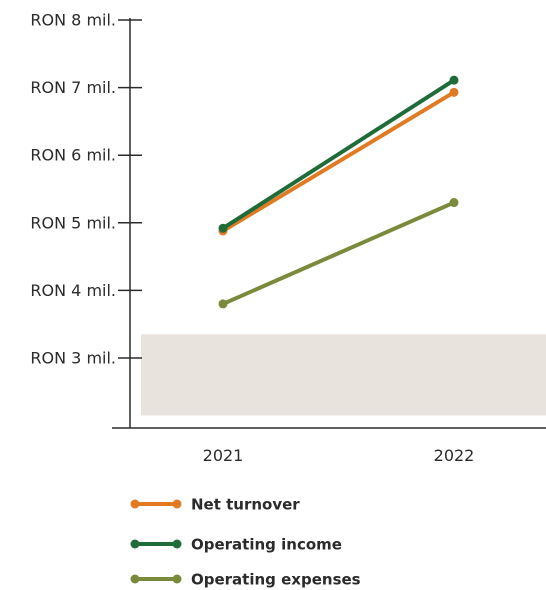 Image resolution: width=546 pixels, height=590 pixels. What do you see at coordinates (266, 545) in the screenshot?
I see `legend-label: Operating income` at bounding box center [266, 545].